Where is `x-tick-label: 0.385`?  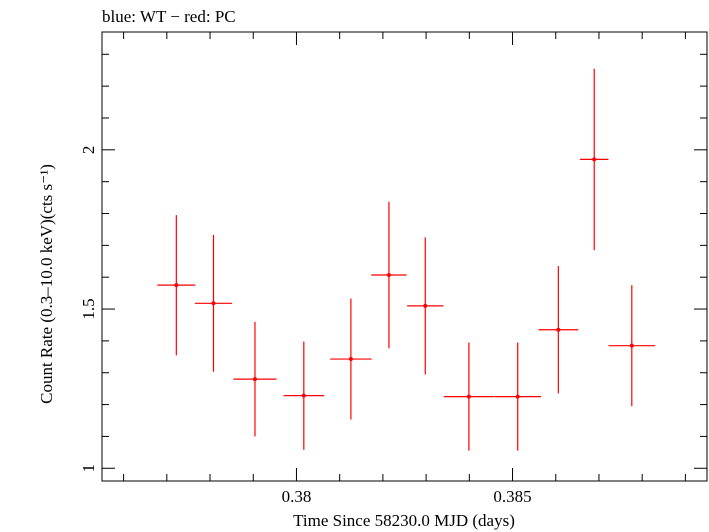
x-tick-label: 0.385 is located at coordinates (512, 496).